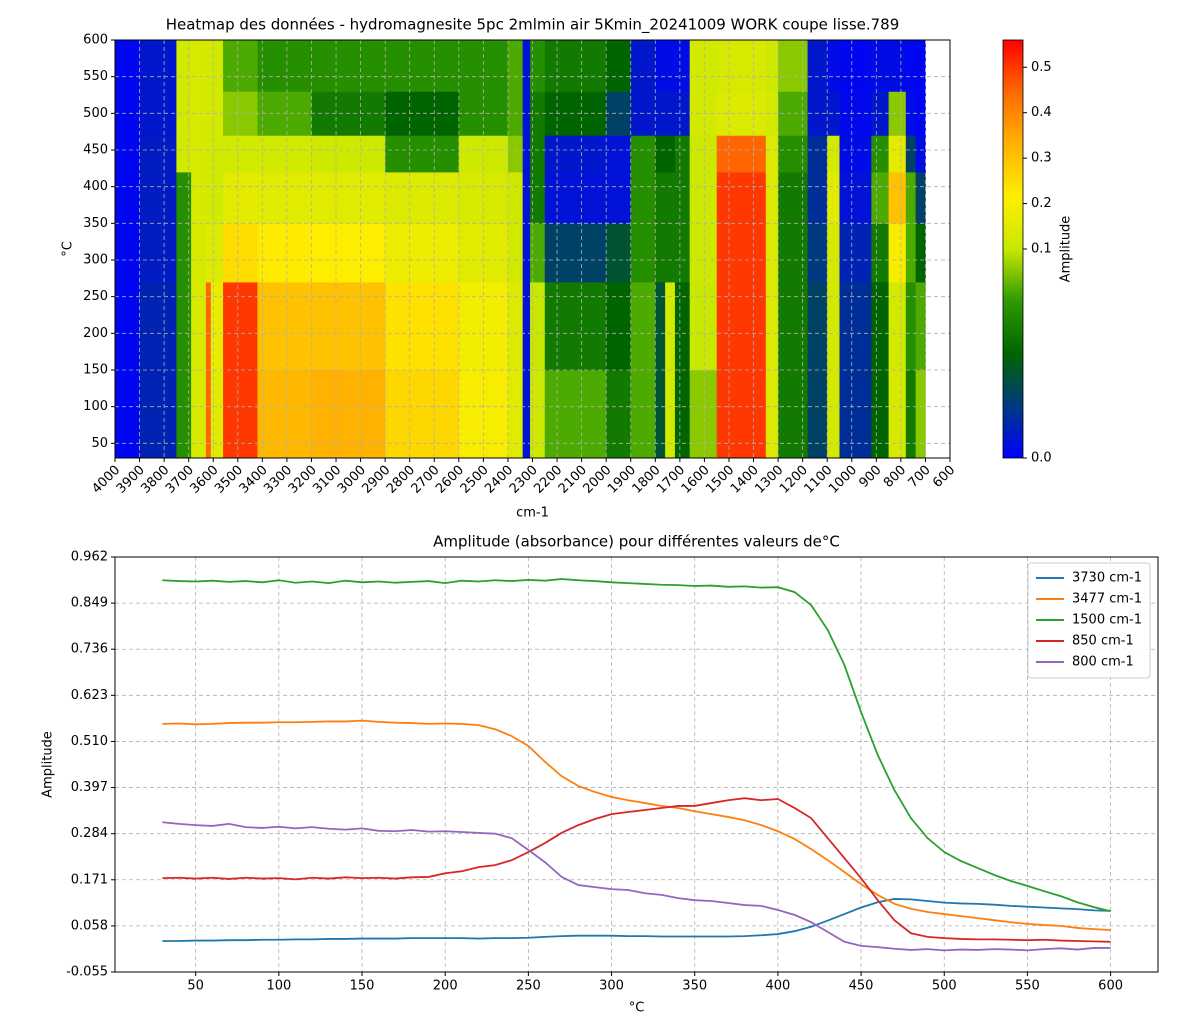  I want to click on y-tick-label: 0.962, so click(89, 557).